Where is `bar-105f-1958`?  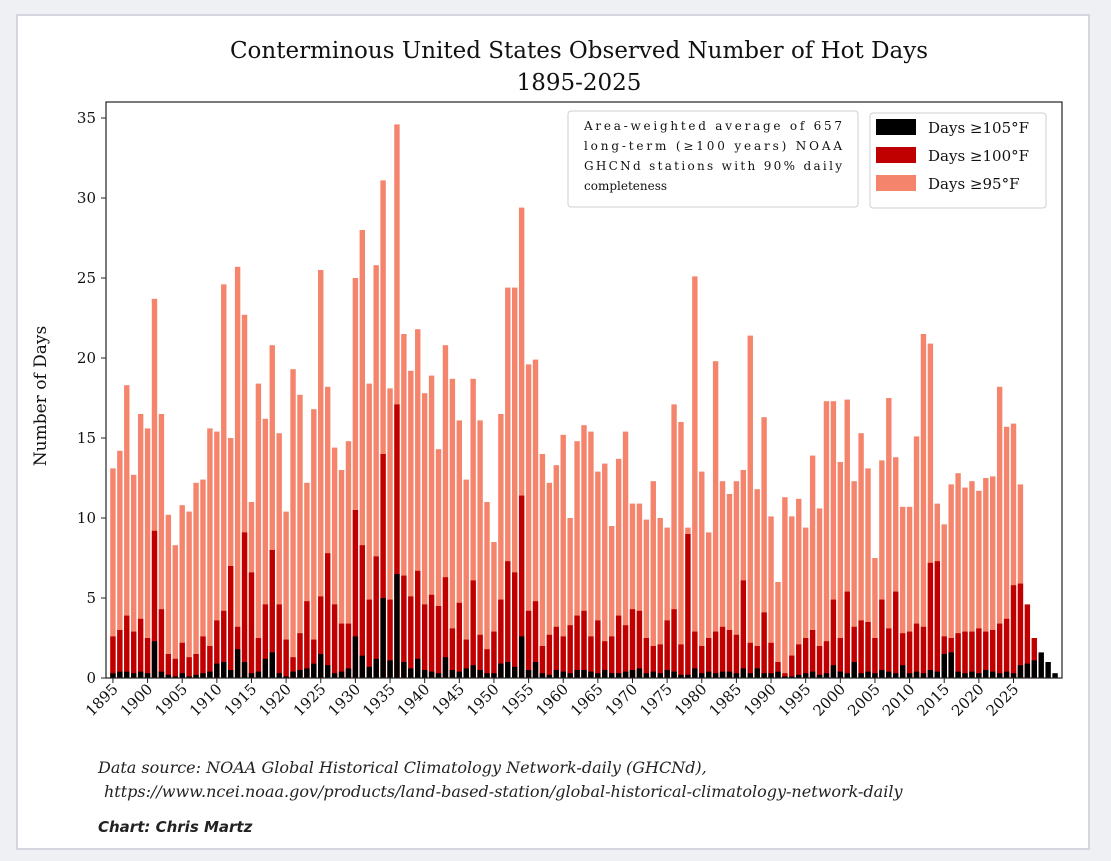 bar-105f-1958 is located at coordinates (549, 676).